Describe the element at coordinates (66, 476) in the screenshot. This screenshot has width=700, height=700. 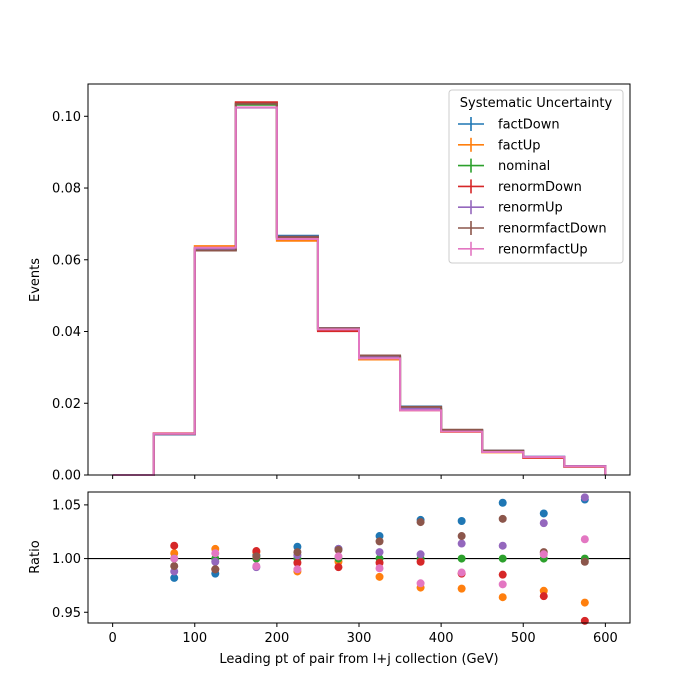
I see `main-y-tick-label: 0.00` at that location.